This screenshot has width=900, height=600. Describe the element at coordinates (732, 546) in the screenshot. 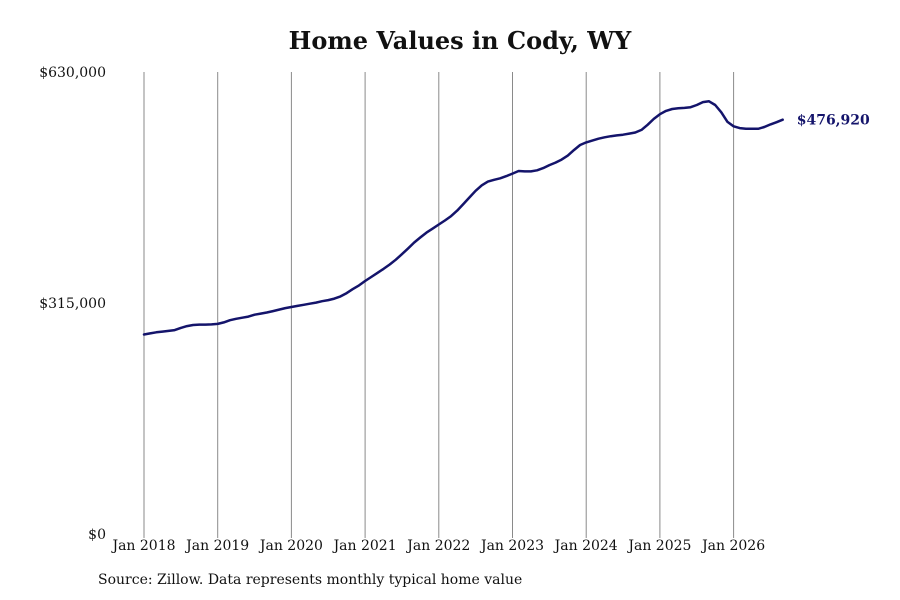

I see `x-tick-label: Jan 2026` at that location.